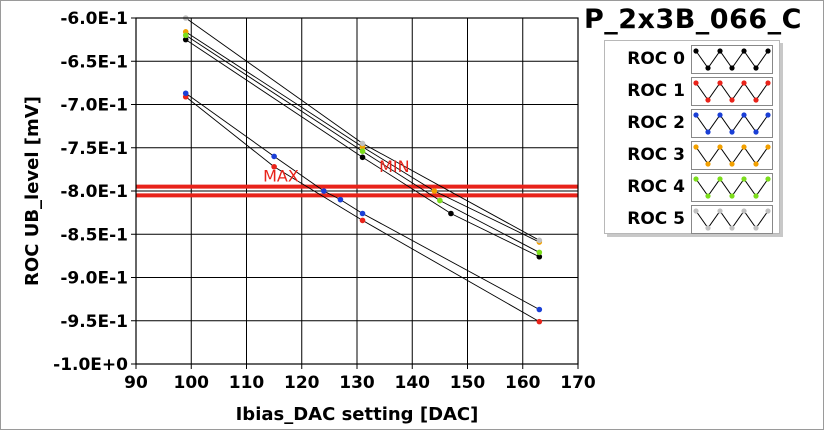  Describe the element at coordinates (94, 279) in the screenshot. I see `y-tick-label: -9.0E-1` at that location.